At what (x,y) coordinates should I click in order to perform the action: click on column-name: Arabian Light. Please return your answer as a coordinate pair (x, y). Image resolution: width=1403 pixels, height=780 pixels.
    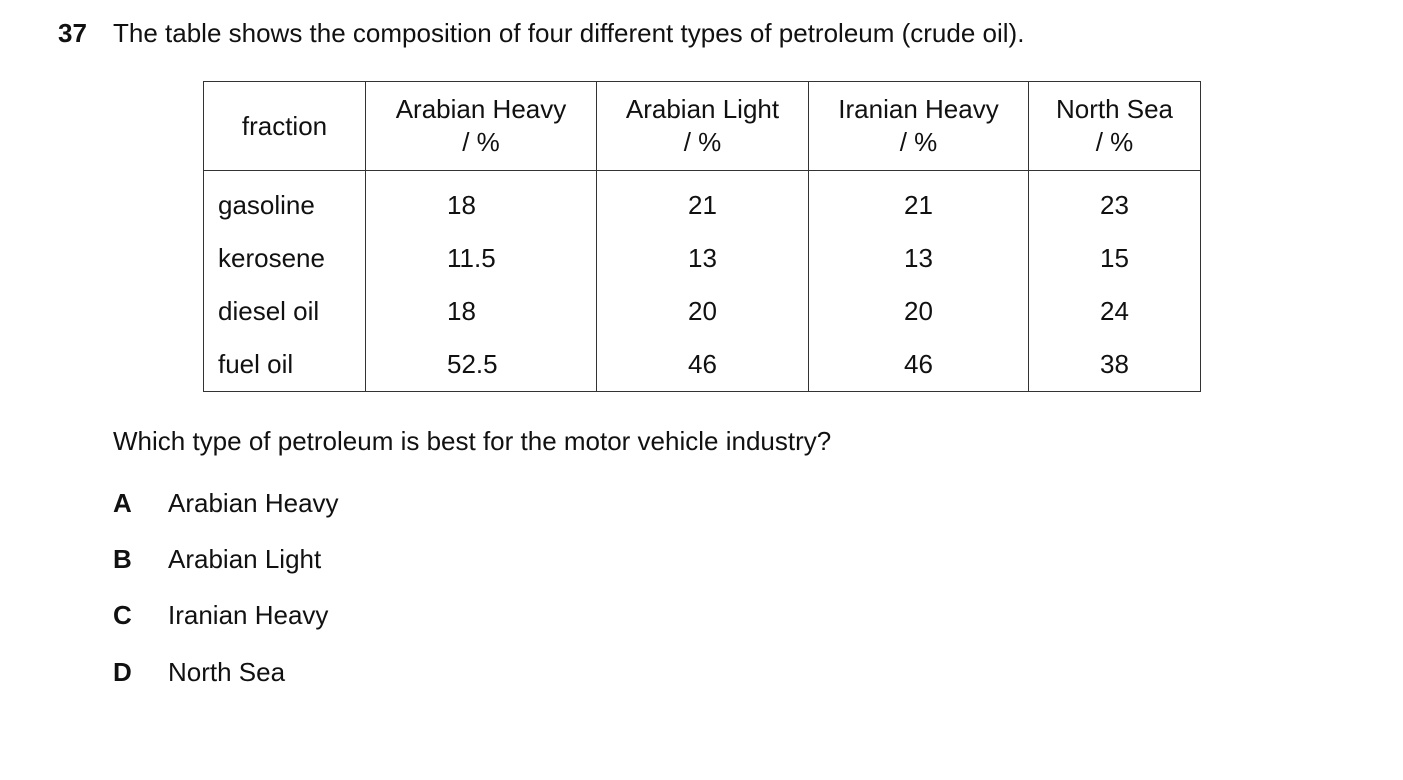
    Looking at the image, I should click on (702, 109).